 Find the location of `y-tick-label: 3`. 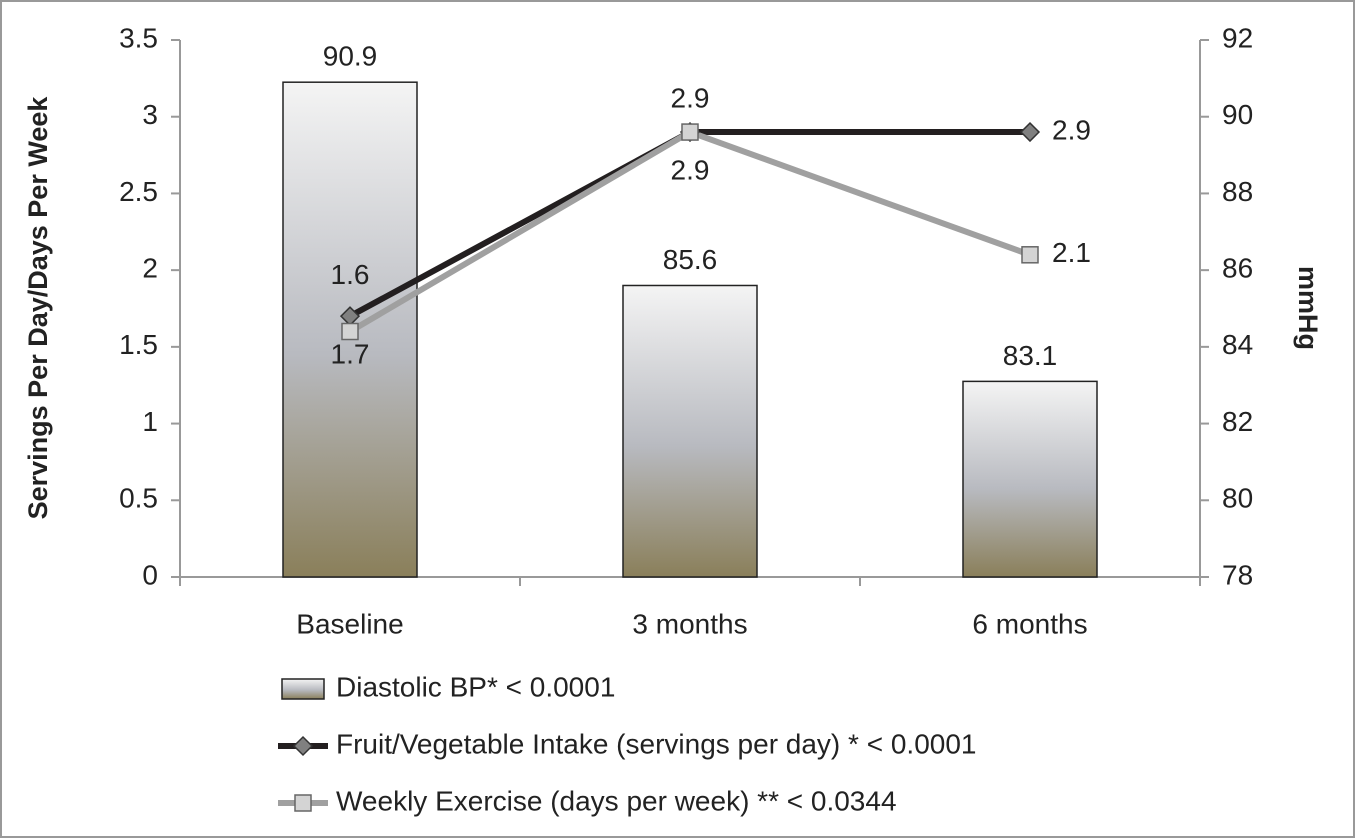

y-tick-label: 3 is located at coordinates (150, 114).